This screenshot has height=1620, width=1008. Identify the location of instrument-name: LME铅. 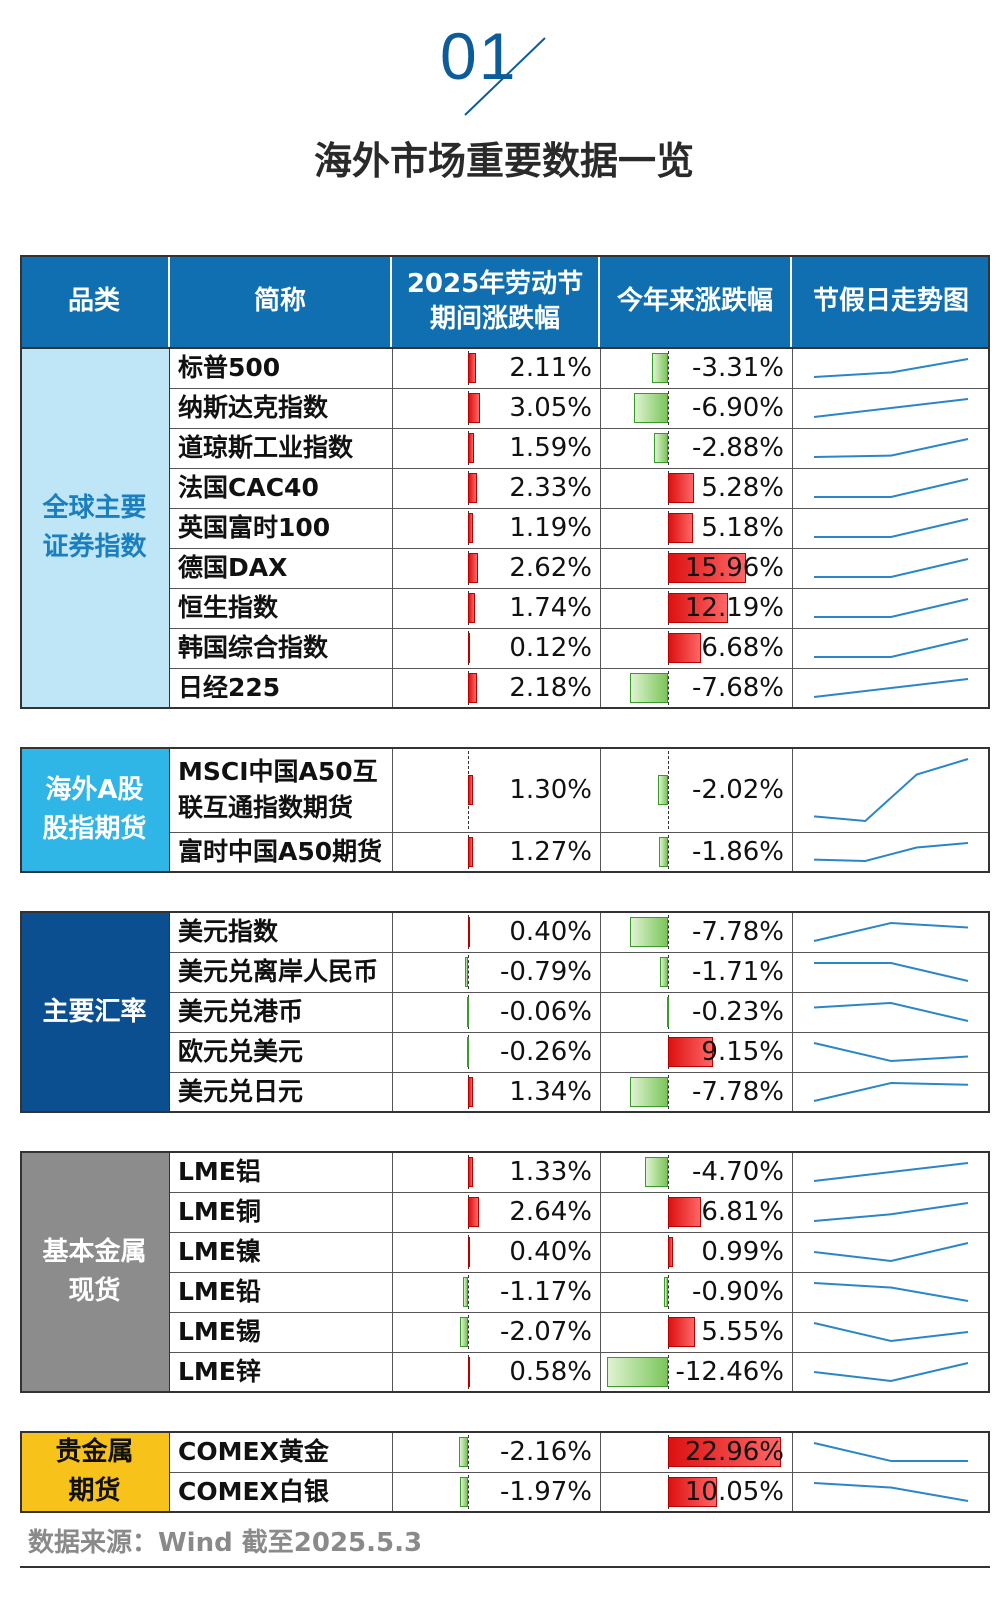
(219, 1291).